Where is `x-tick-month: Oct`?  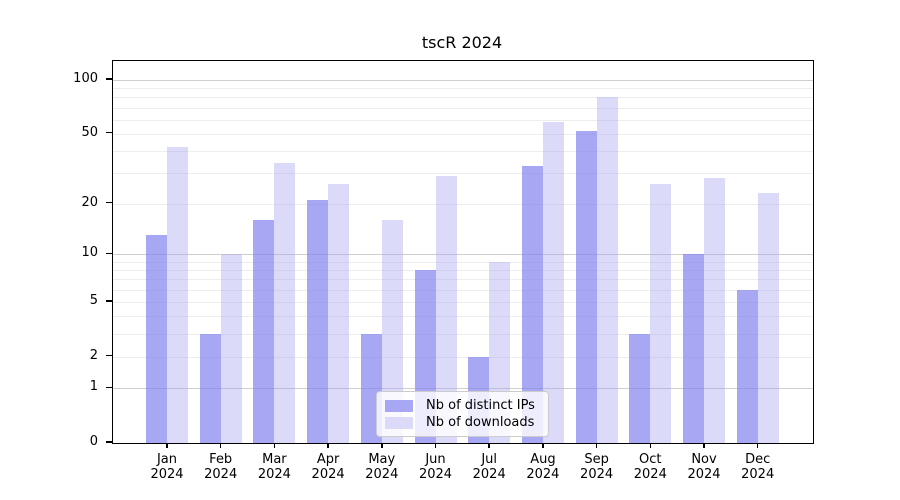
x-tick-month: Oct is located at coordinates (650, 459).